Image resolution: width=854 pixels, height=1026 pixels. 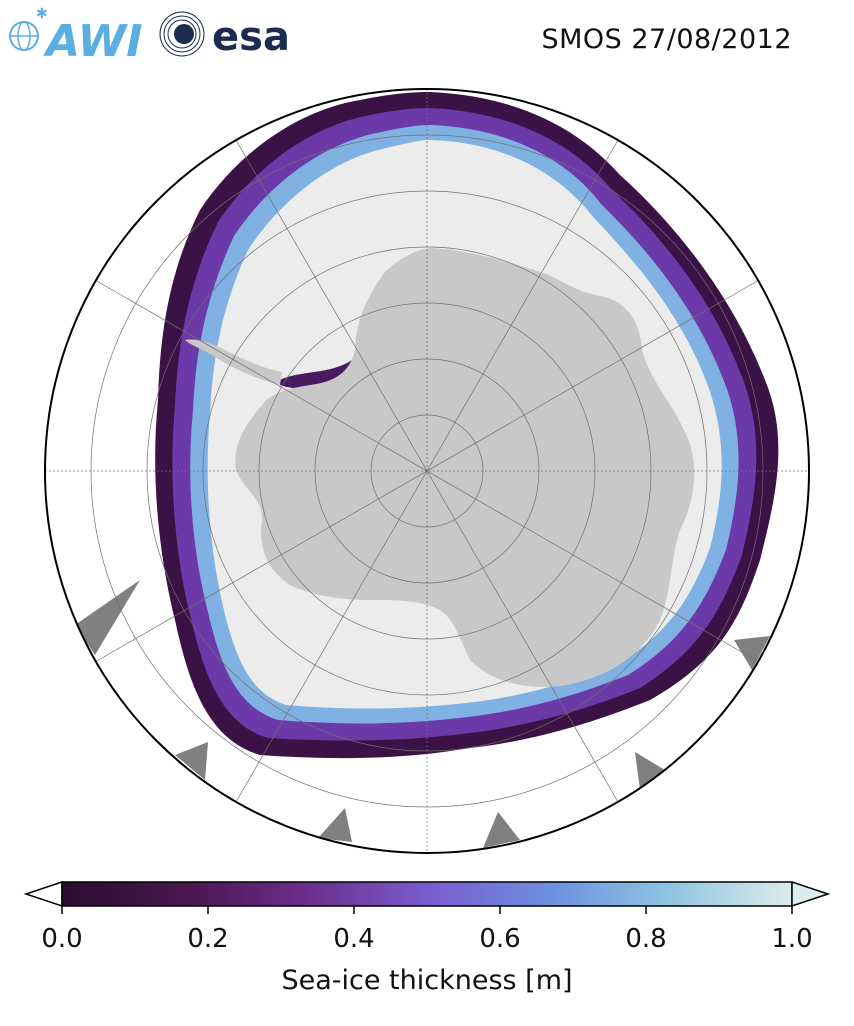 I want to click on colorbar-tick-label: 0.4, so click(x=354, y=939).